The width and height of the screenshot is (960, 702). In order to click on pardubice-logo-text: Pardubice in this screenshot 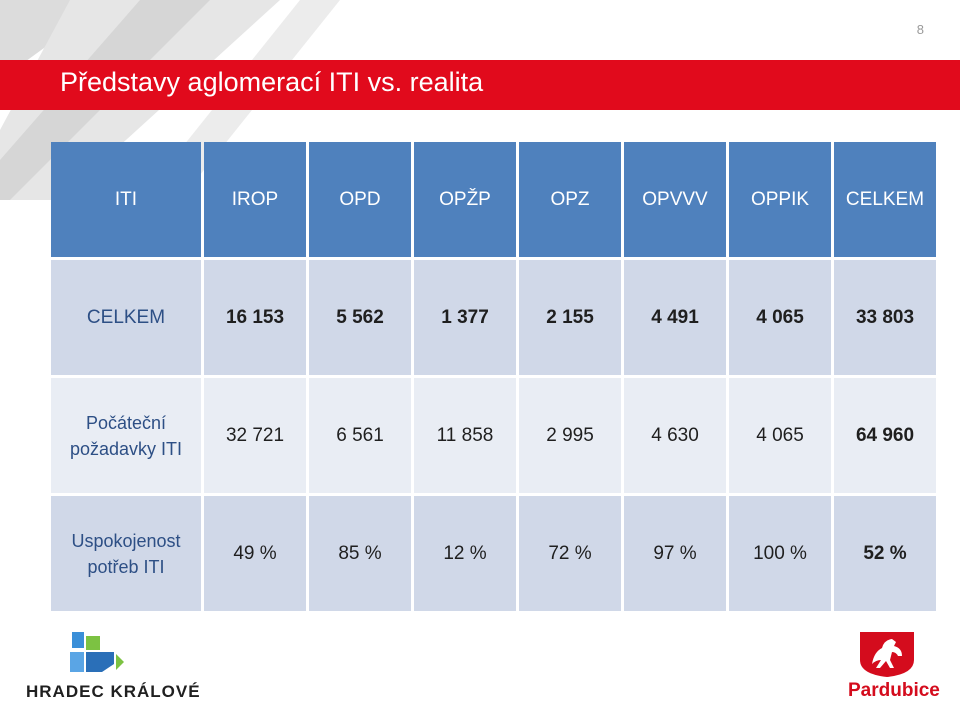, I will do `click(894, 690)`.